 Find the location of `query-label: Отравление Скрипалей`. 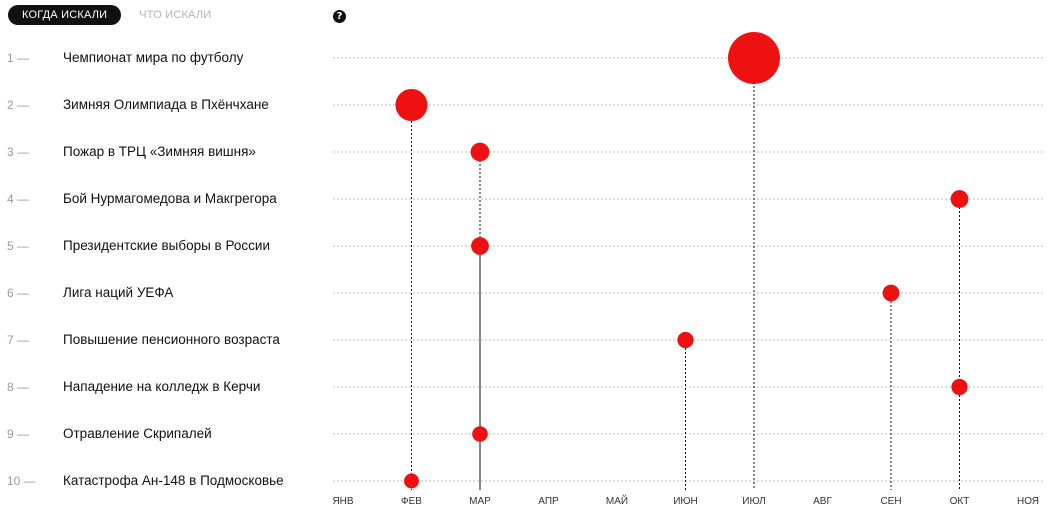

query-label: Отравление Скрипалей is located at coordinates (137, 433).